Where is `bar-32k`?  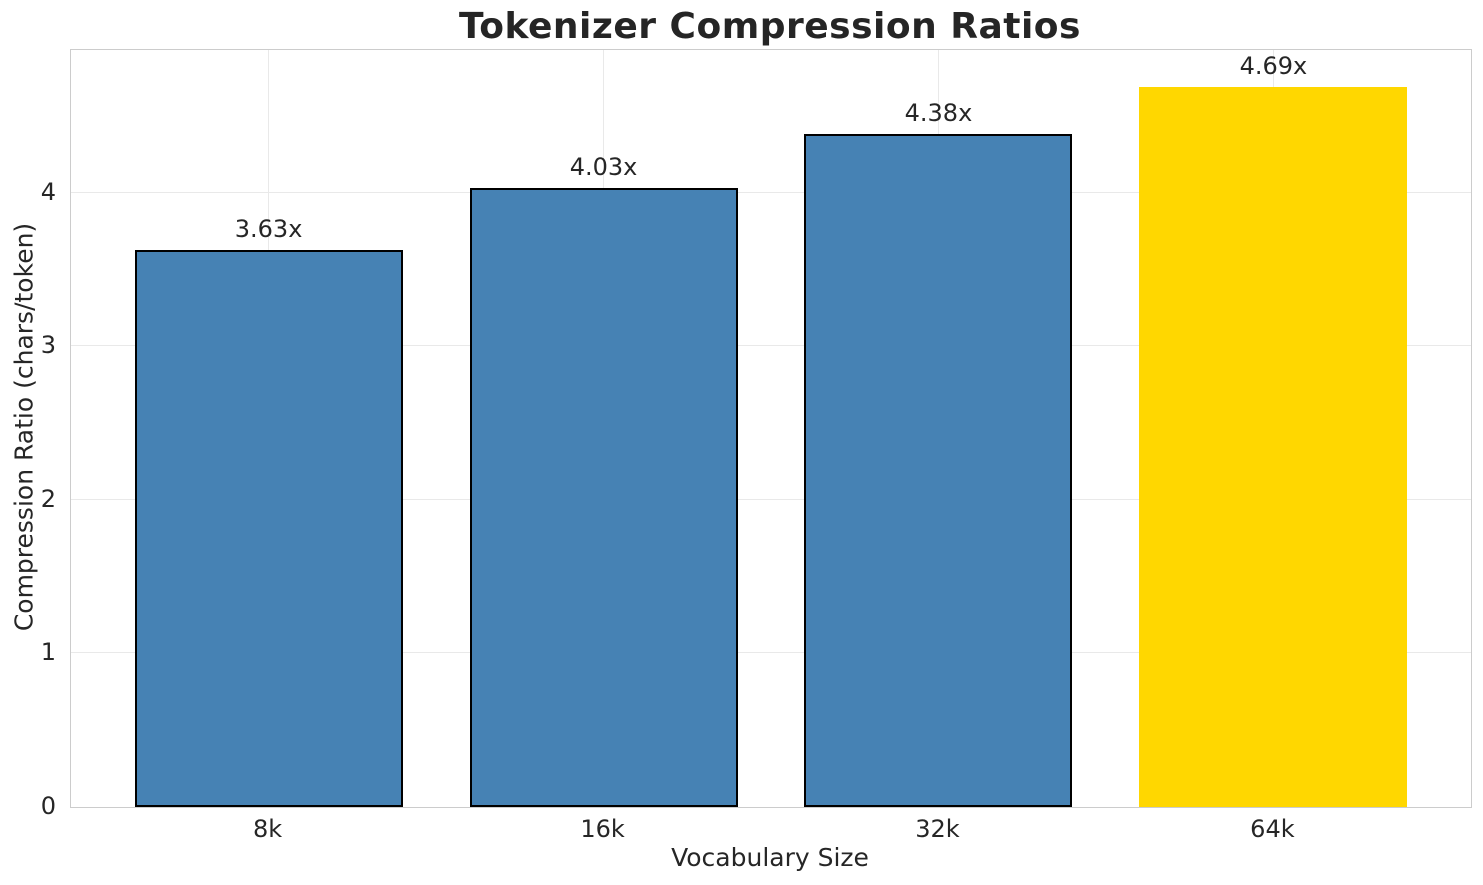 bar-32k is located at coordinates (938, 470).